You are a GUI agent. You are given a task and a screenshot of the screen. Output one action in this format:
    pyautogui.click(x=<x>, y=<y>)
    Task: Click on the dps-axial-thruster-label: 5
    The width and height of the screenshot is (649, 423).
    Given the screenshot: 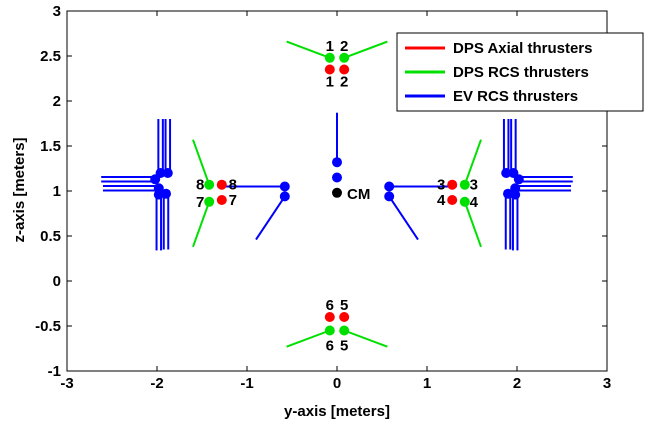 What is the action you would take?
    pyautogui.click(x=344, y=305)
    